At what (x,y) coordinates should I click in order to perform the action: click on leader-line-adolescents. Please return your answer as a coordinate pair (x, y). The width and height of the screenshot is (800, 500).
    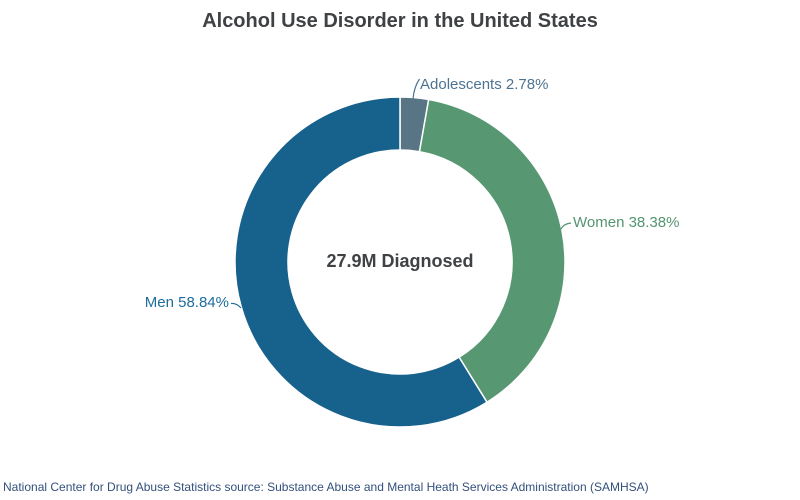
    Looking at the image, I should click on (416, 89).